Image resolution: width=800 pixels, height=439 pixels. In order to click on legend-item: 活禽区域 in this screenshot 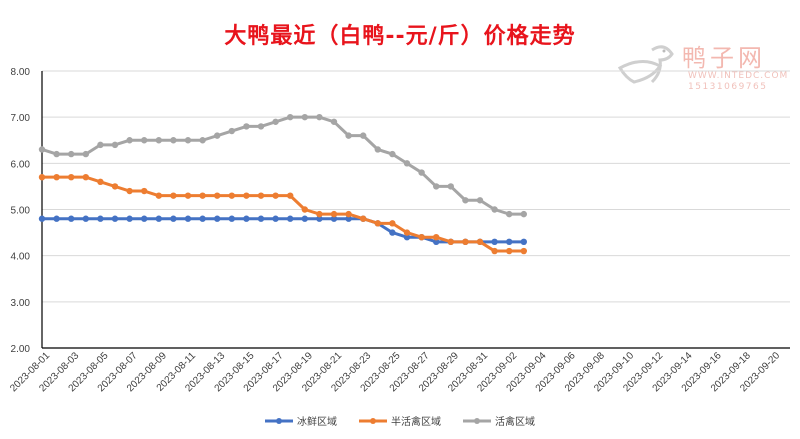, I will do `click(499, 420)`.